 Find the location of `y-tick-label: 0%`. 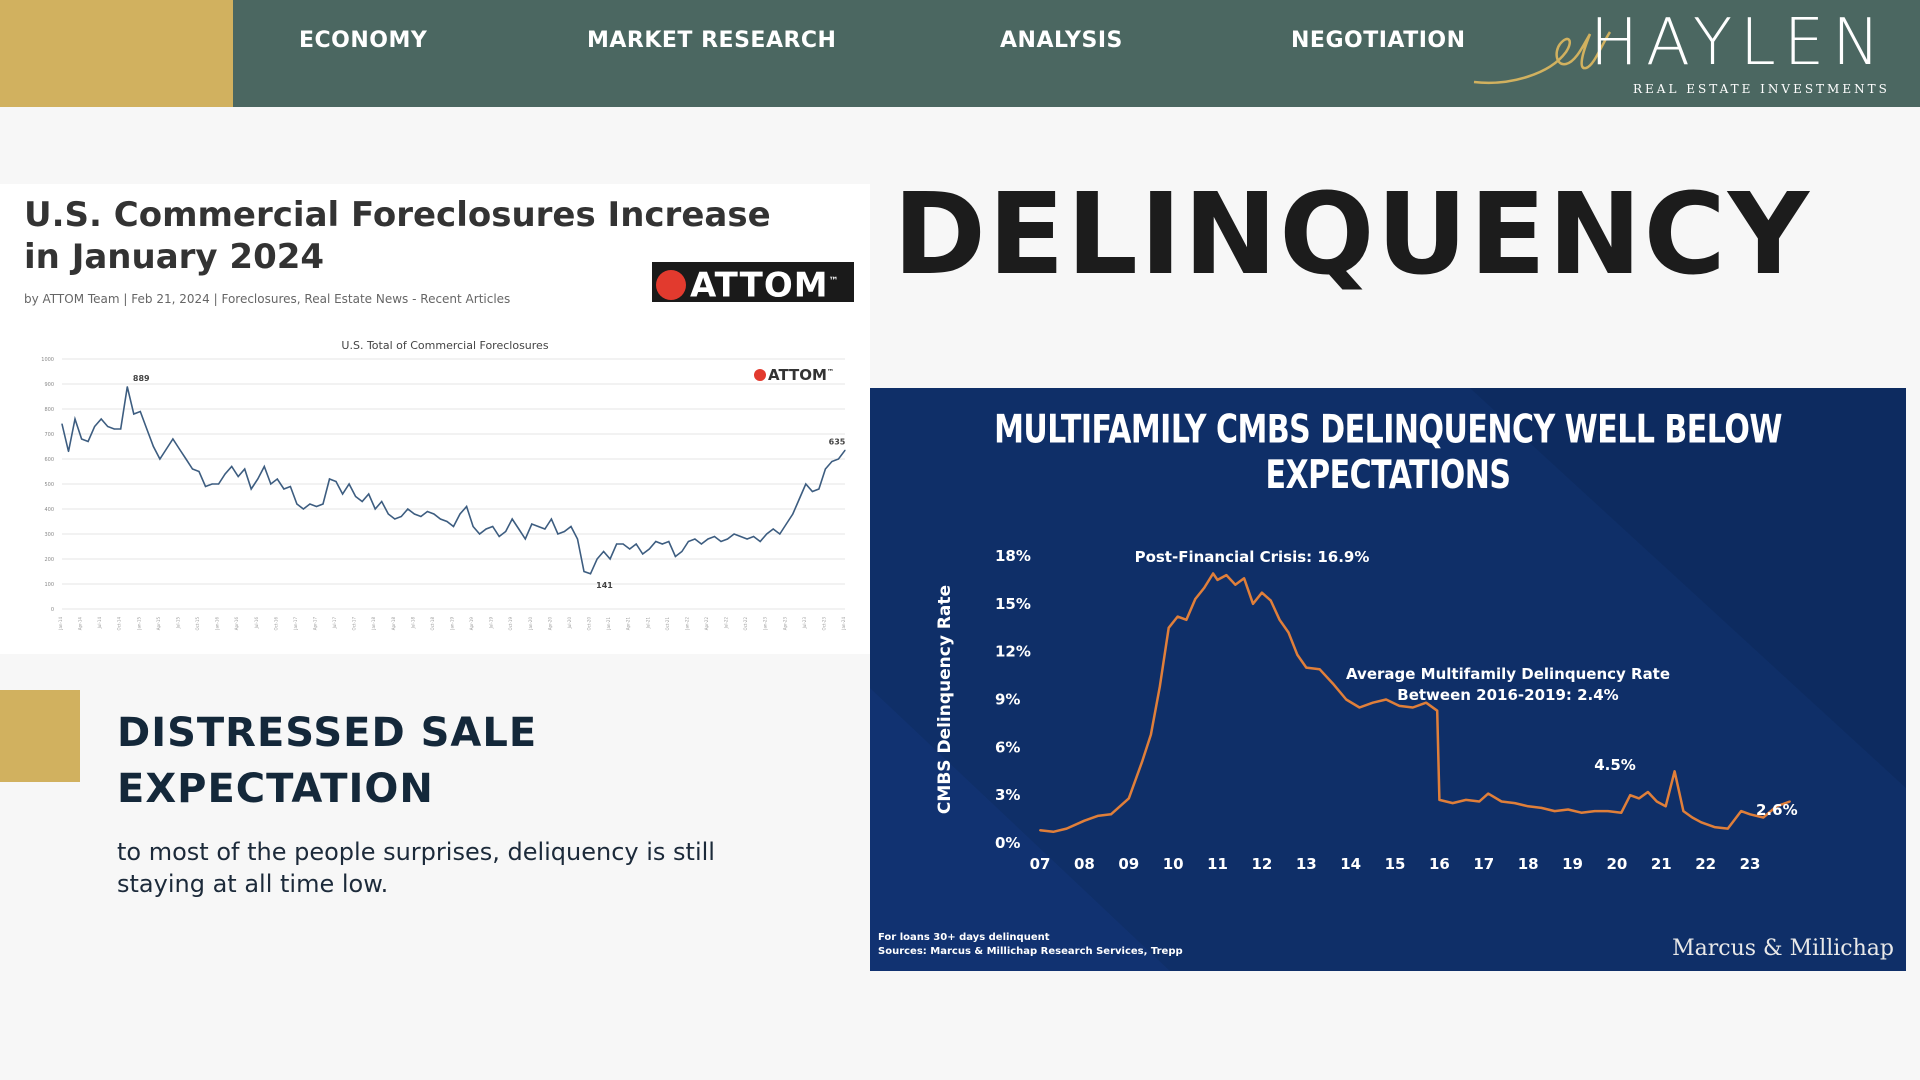

y-tick-label: 0% is located at coordinates (1007, 843).